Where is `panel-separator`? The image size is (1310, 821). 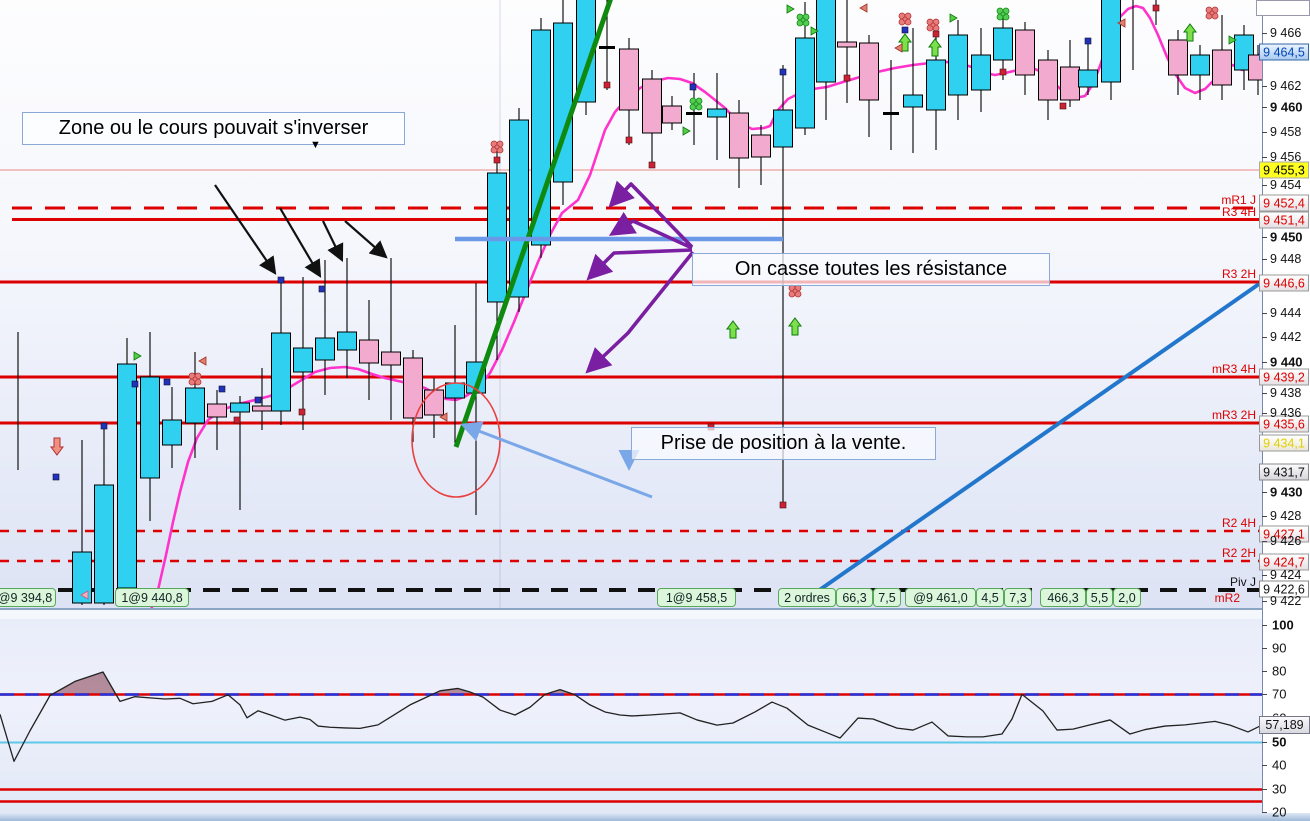
panel-separator is located at coordinates (631, 614).